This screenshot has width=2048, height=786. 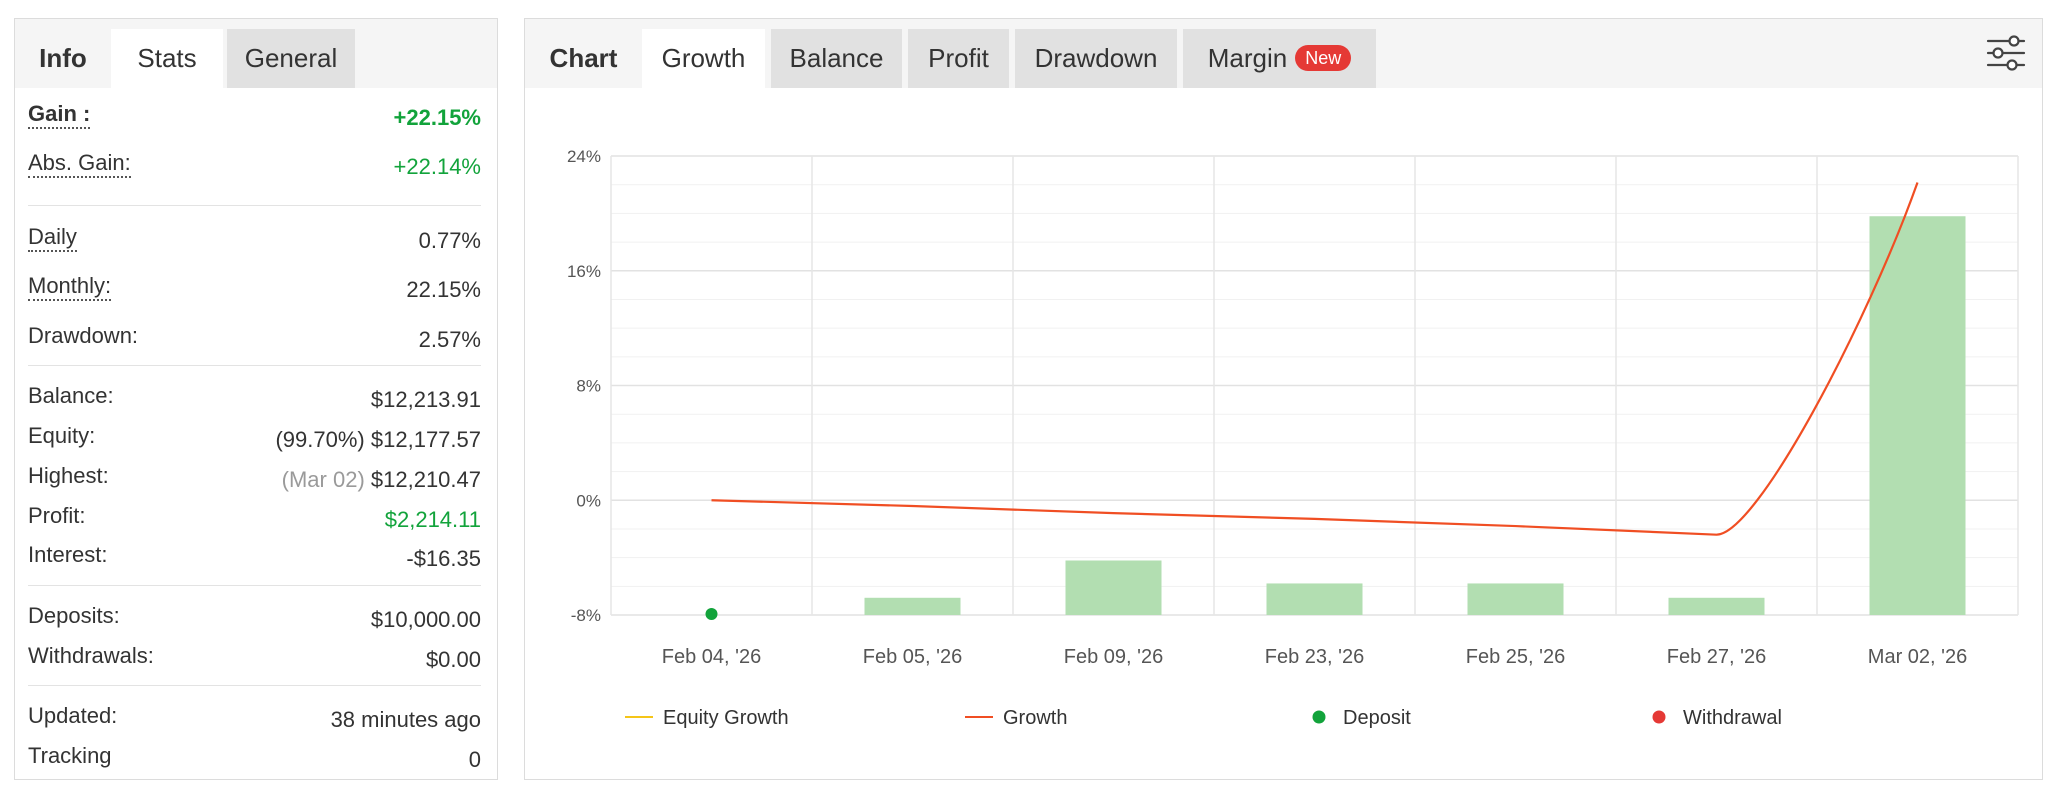 What do you see at coordinates (57, 515) in the screenshot?
I see `profit-label: Profit:` at bounding box center [57, 515].